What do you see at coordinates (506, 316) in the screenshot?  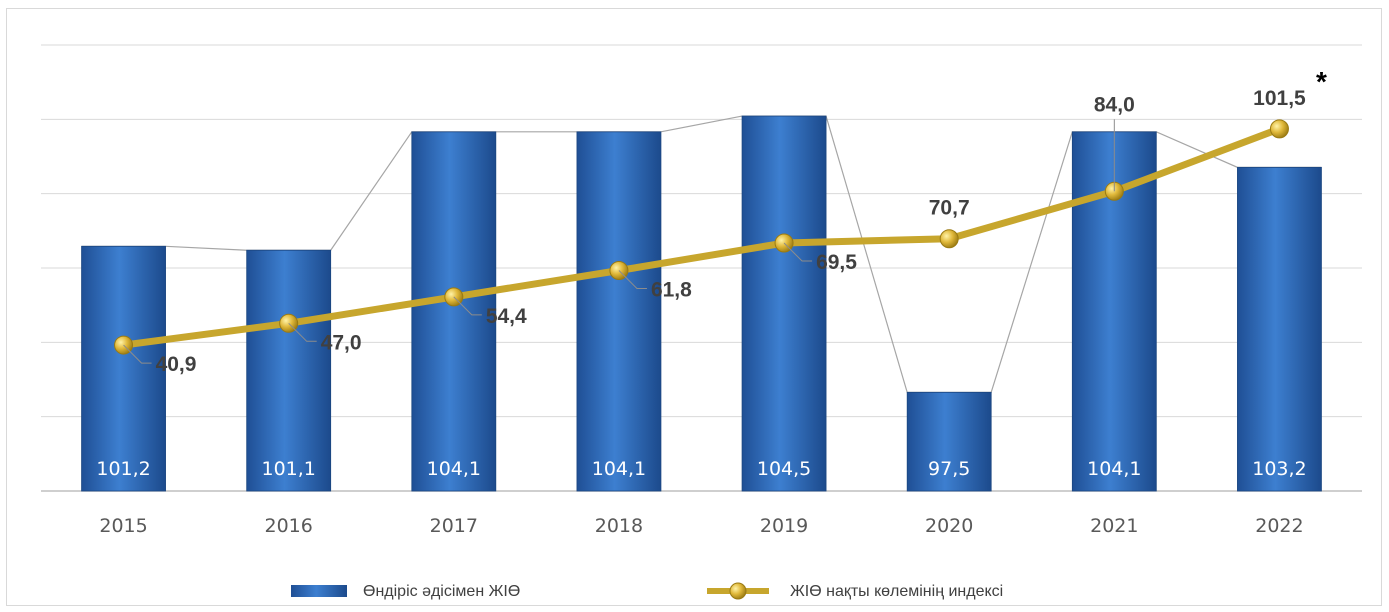 I see `line-label-2017: 54,4` at bounding box center [506, 316].